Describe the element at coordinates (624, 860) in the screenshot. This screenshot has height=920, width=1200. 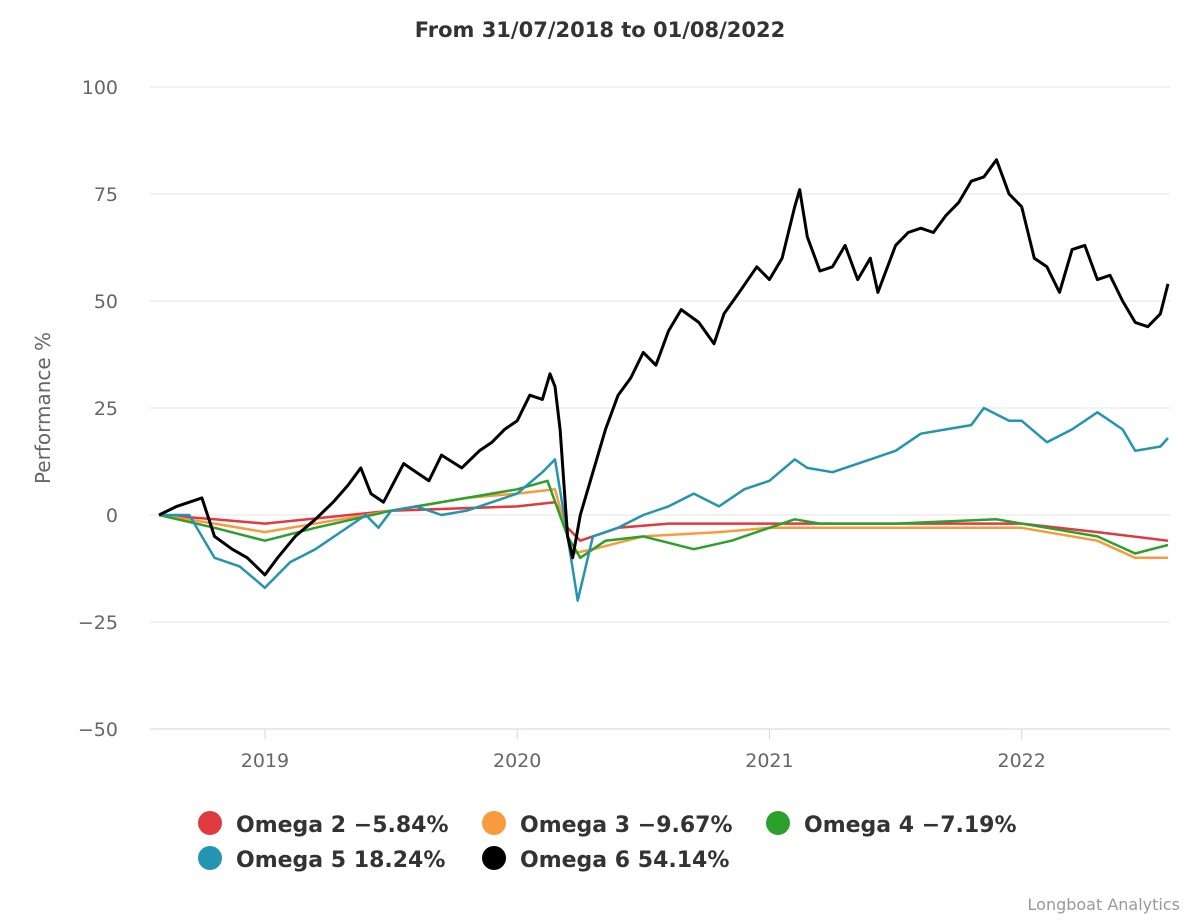
I see `legend-label: Omega 6 54.14%` at that location.